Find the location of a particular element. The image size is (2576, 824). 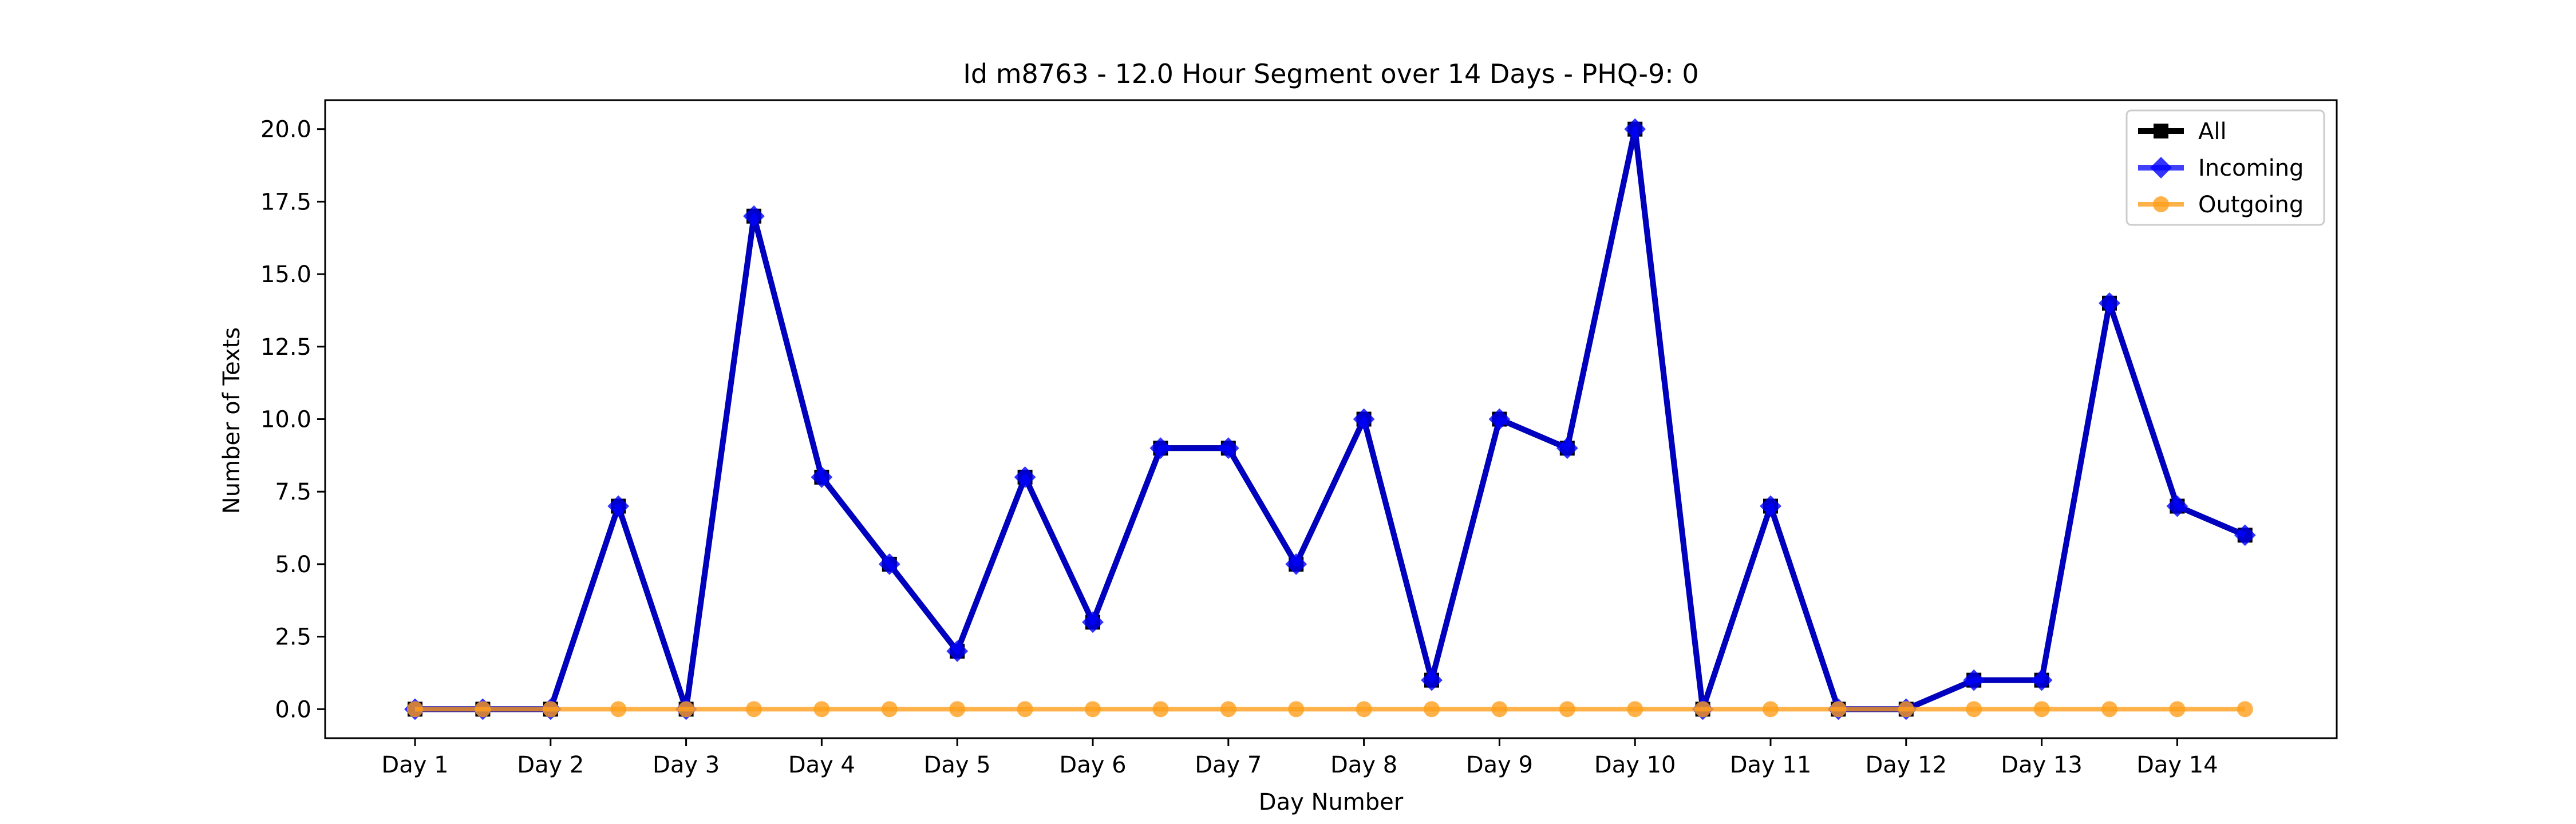

x-tick-label: Day 14 is located at coordinates (2177, 765).